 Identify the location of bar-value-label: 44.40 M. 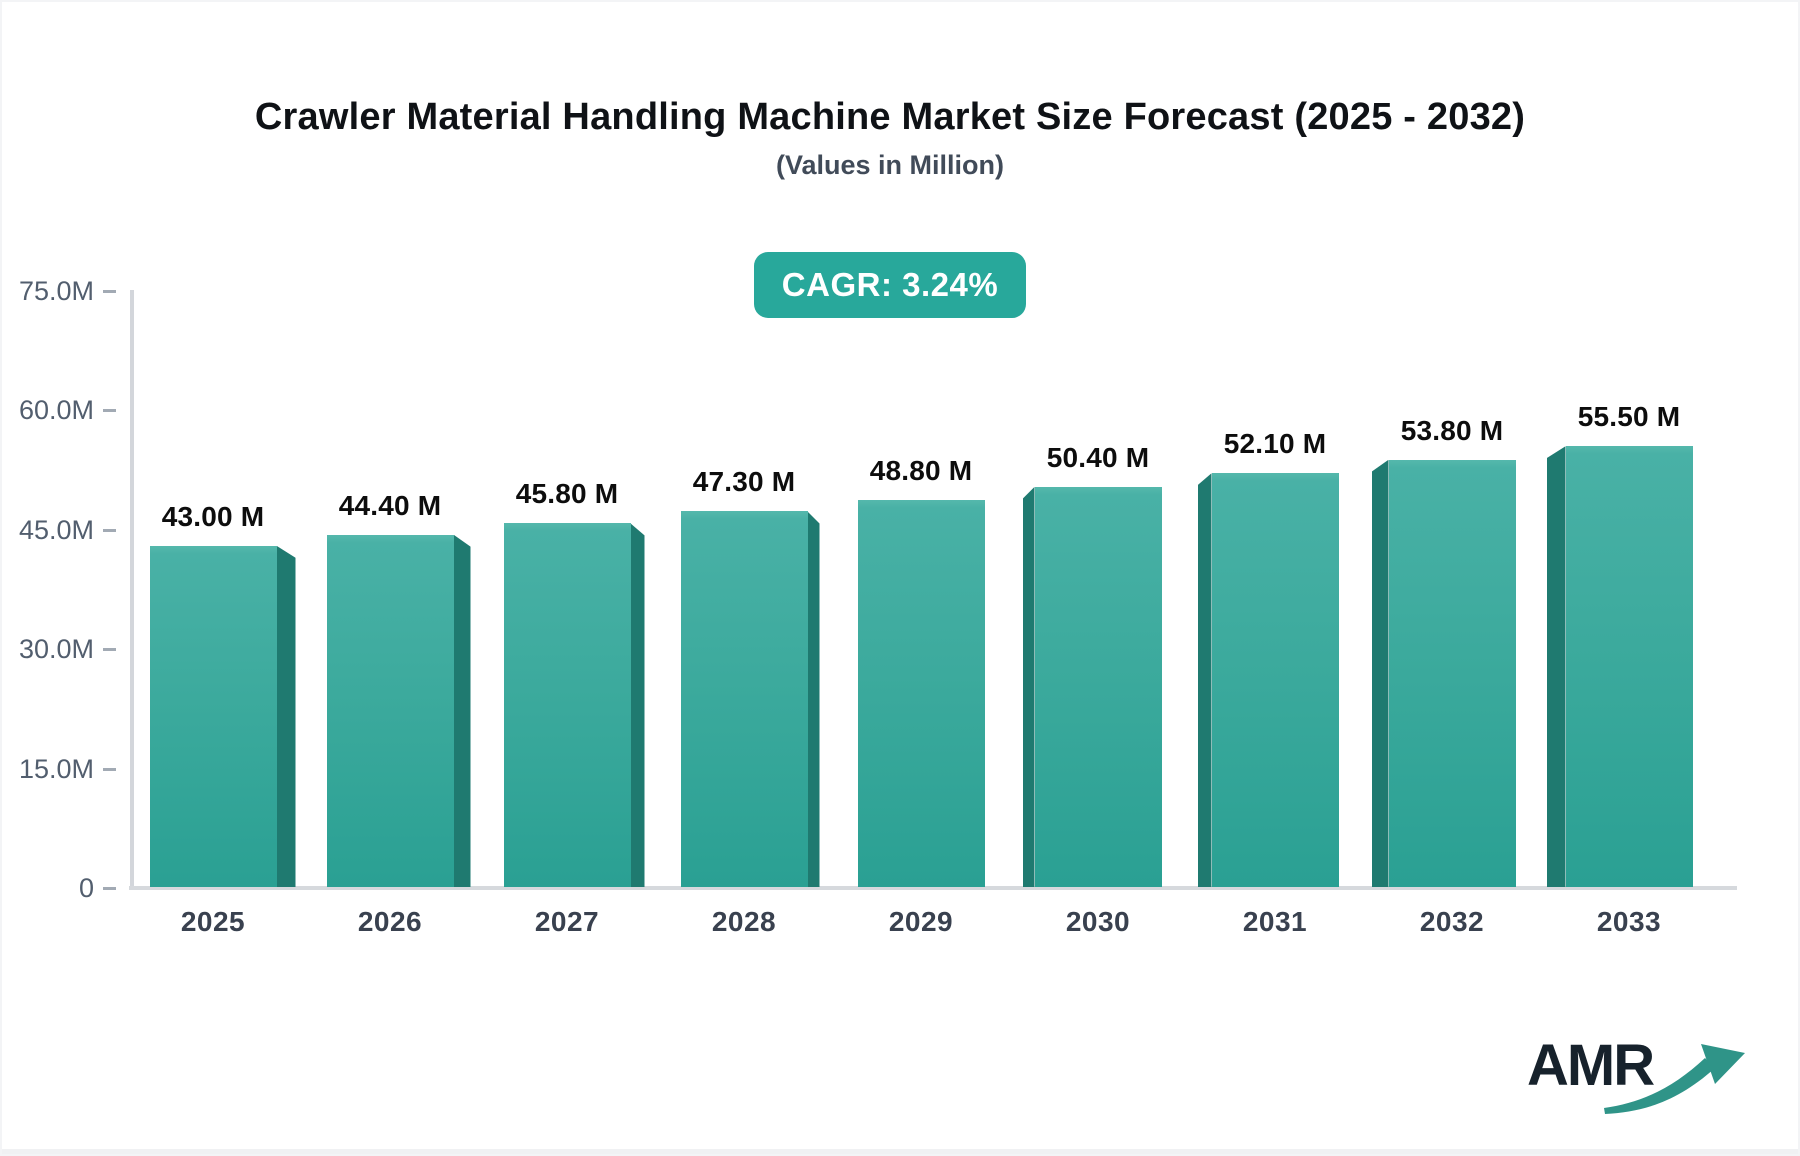
(390, 505).